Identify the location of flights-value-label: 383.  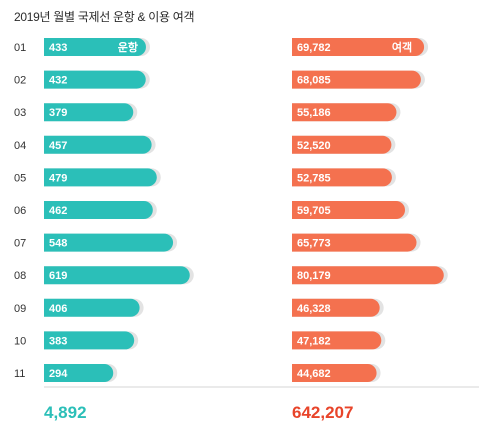
(58, 341).